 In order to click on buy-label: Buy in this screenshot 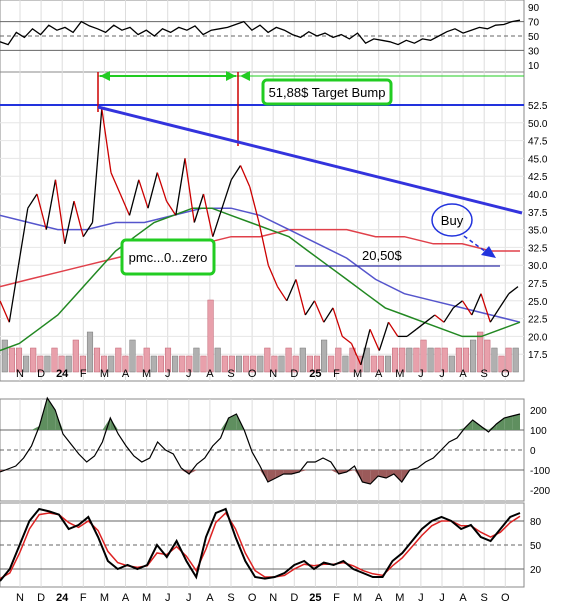, I will do `click(452, 220)`.